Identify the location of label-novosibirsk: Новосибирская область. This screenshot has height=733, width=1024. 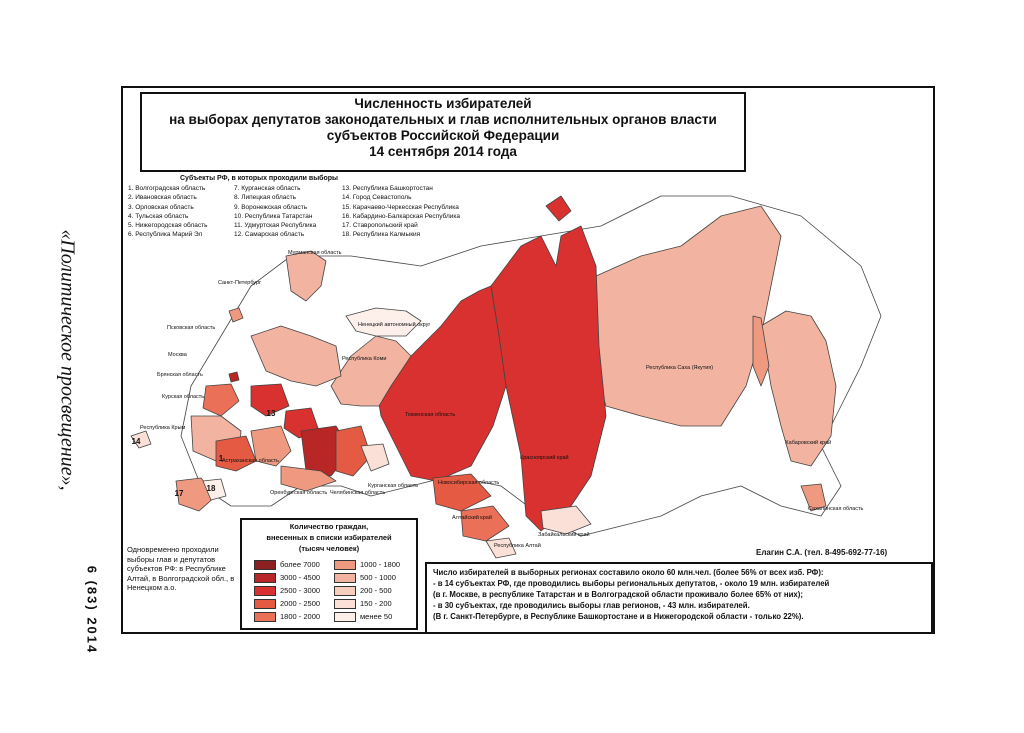
(469, 483).